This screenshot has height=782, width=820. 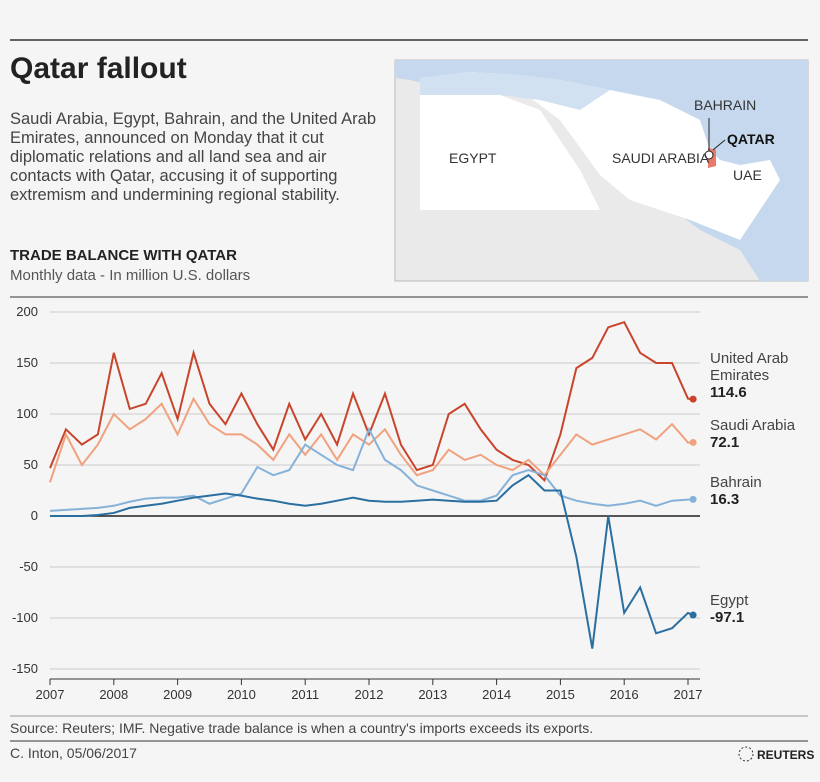 What do you see at coordinates (728, 392) in the screenshot?
I see `end-value-label: 114.6` at bounding box center [728, 392].